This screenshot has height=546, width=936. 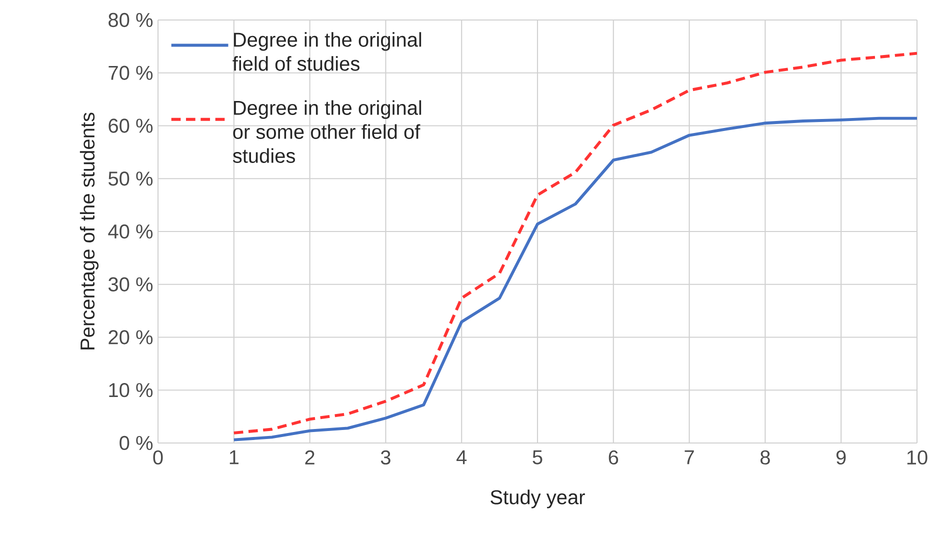 I want to click on x-tick-label: 8, so click(x=765, y=457).